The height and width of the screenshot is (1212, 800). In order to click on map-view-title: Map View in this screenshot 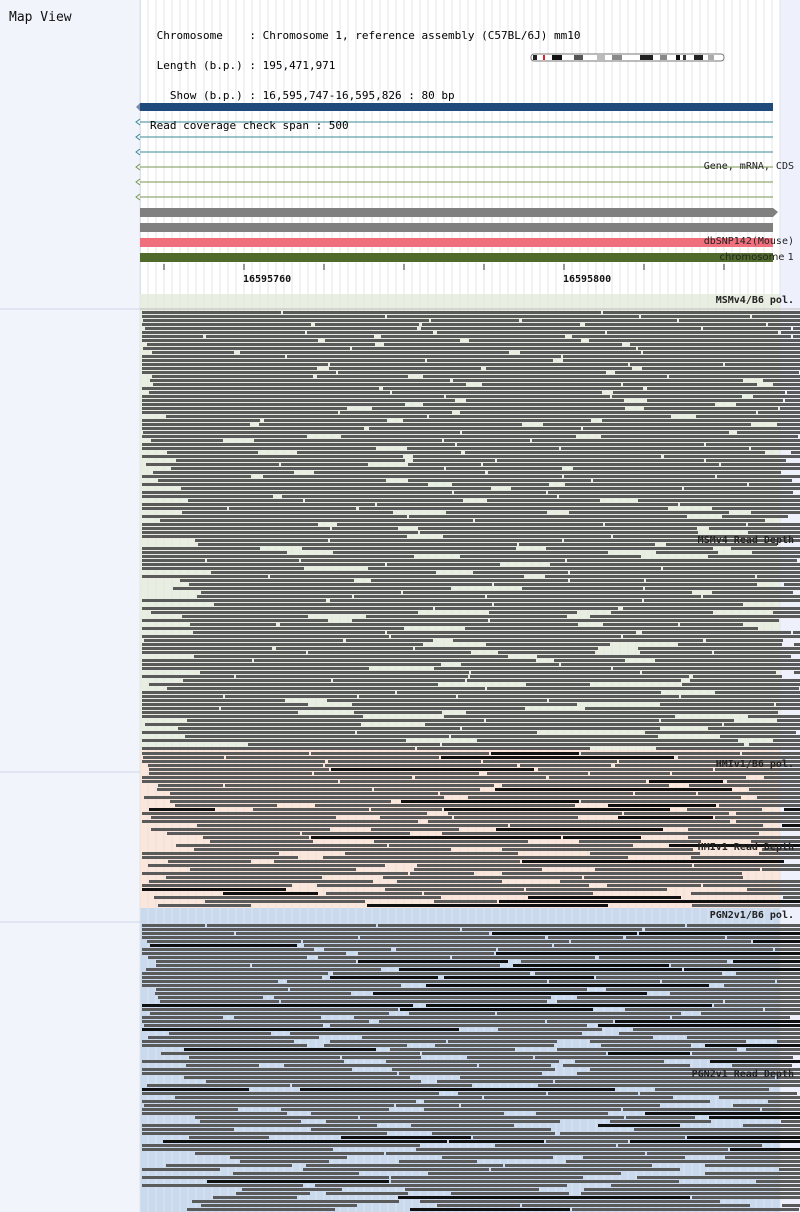, I will do `click(40, 17)`.